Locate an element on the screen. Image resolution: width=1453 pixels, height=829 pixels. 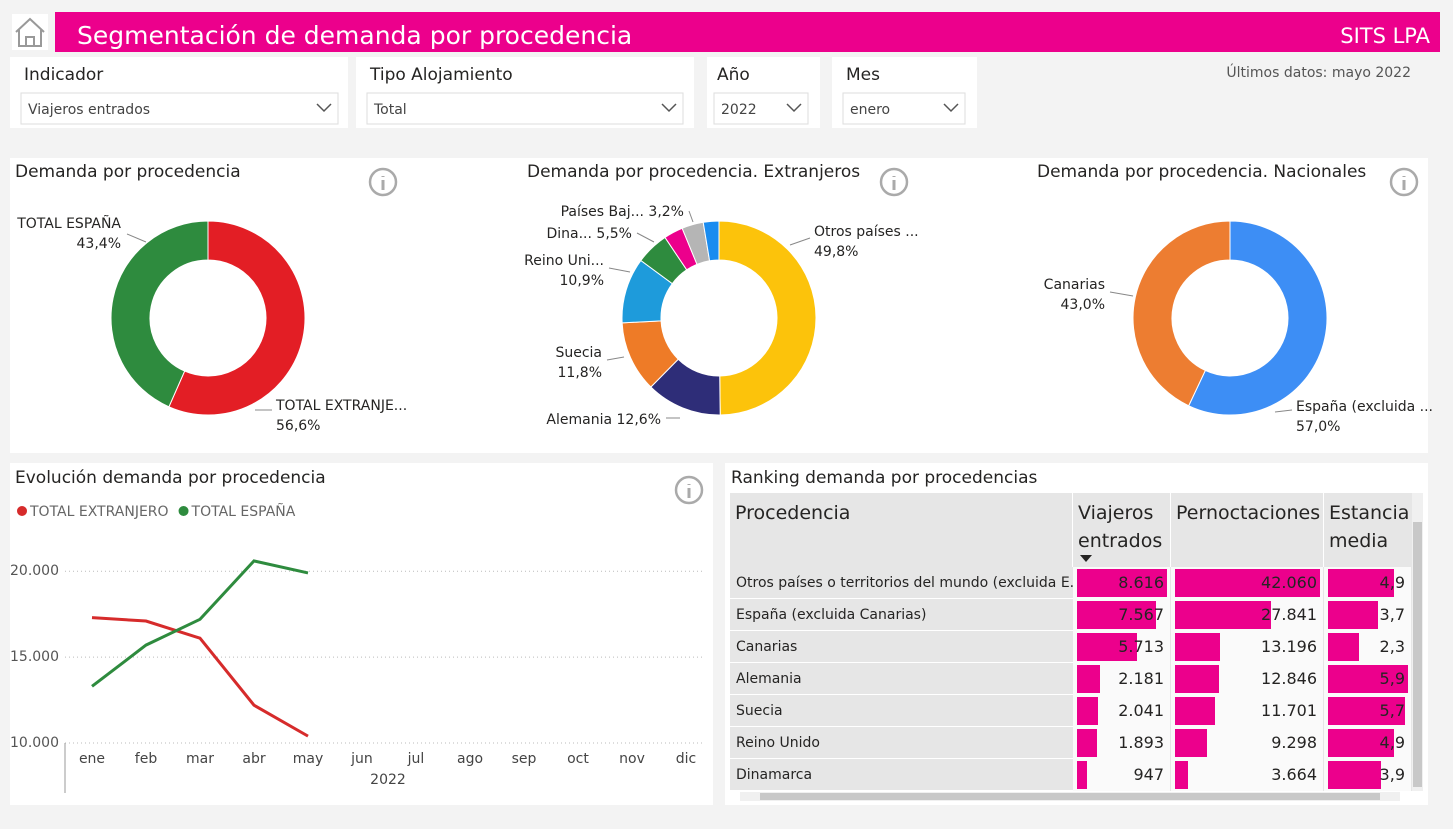
column-header: Procedencia is located at coordinates (901, 530).